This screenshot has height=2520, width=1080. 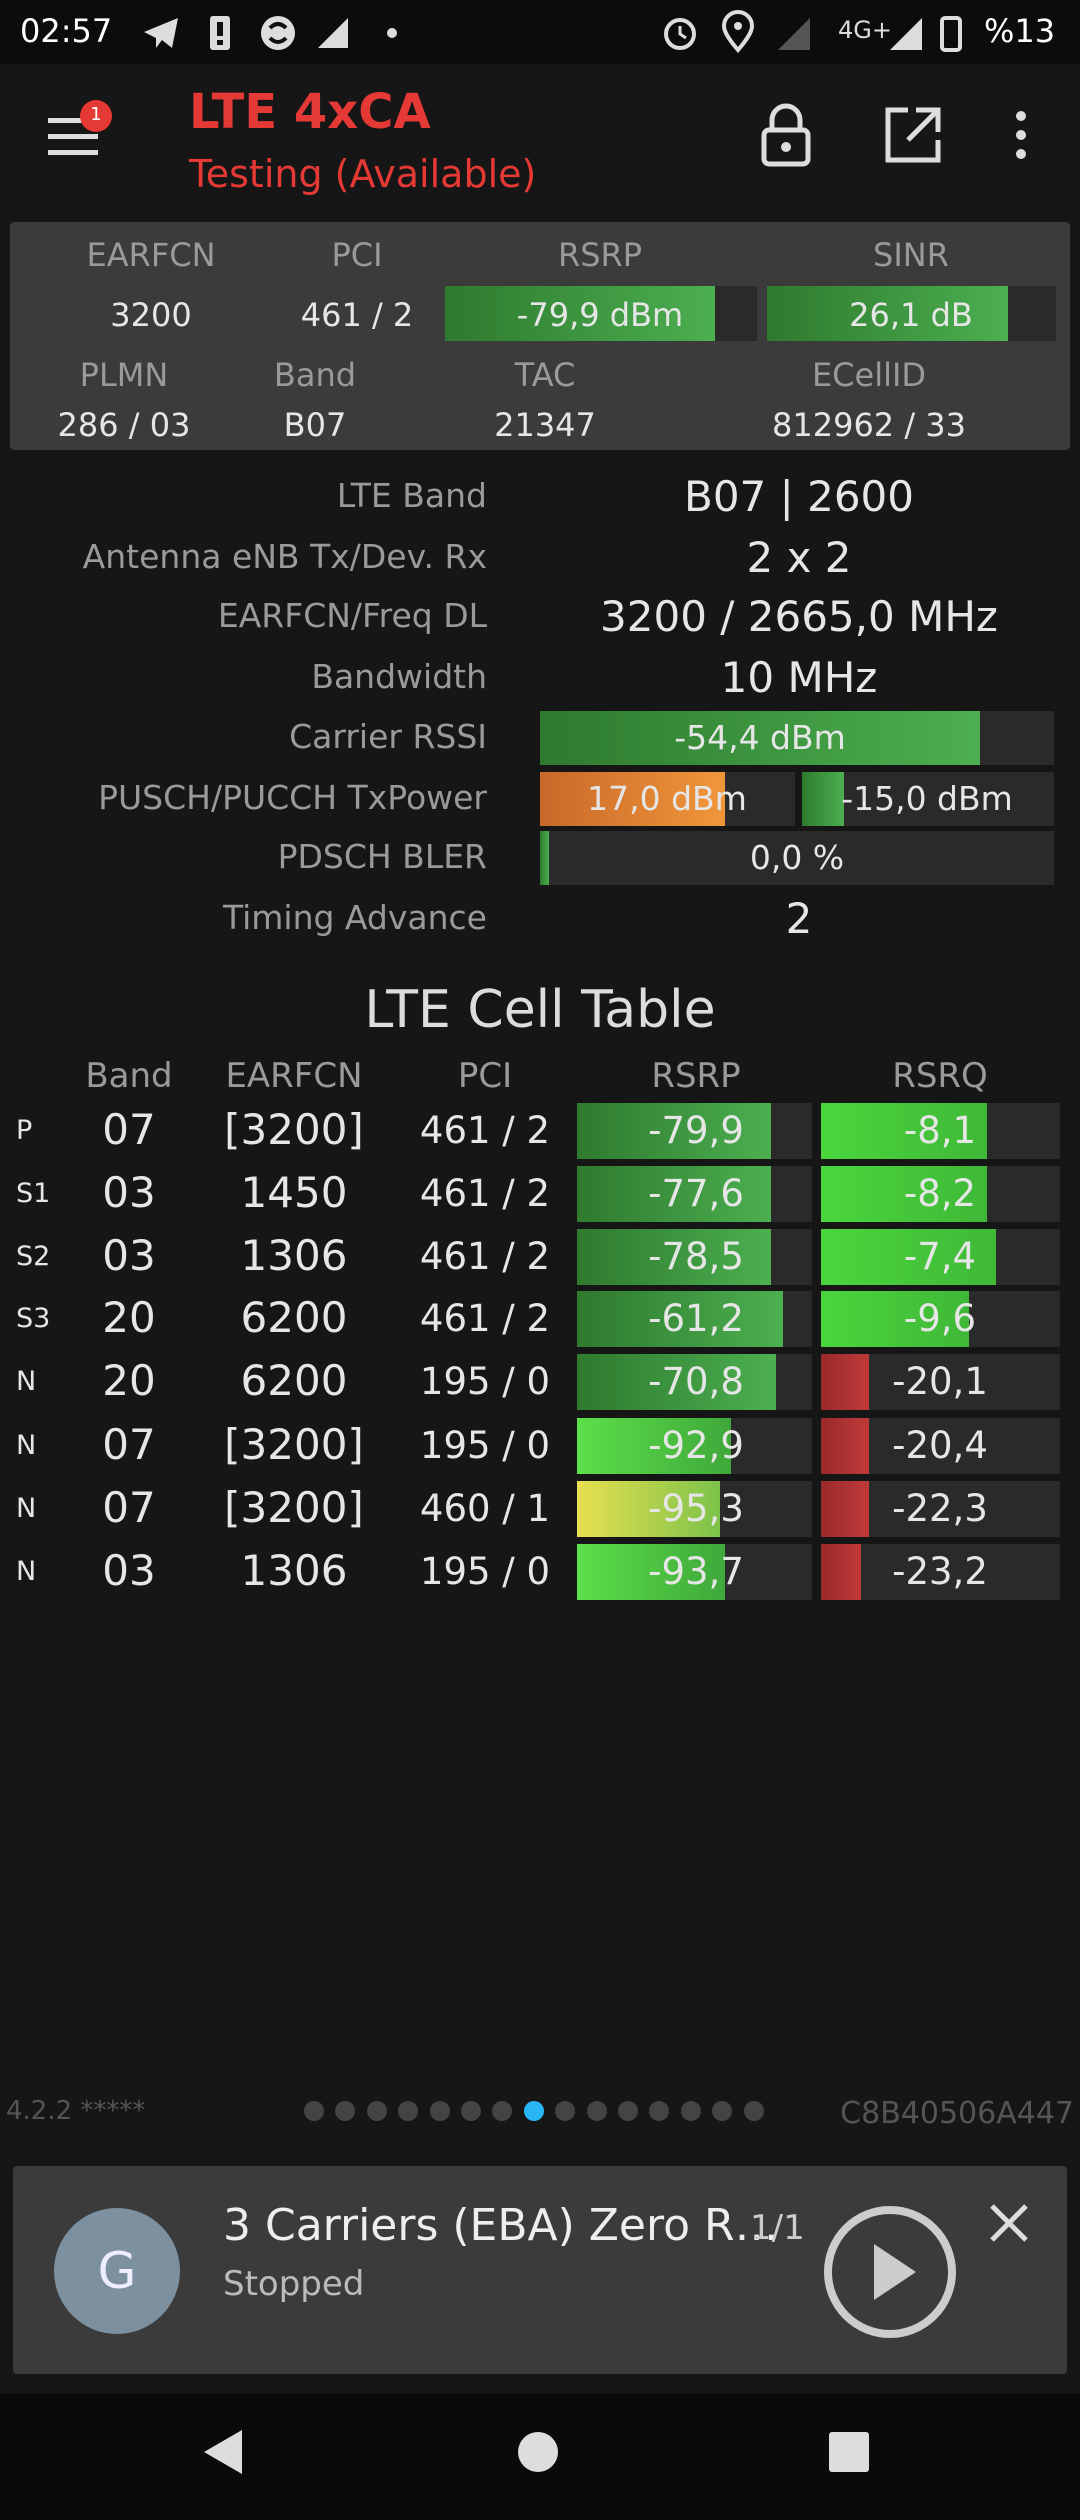 I want to click on player-position: 1/1, so click(x=777, y=2228).